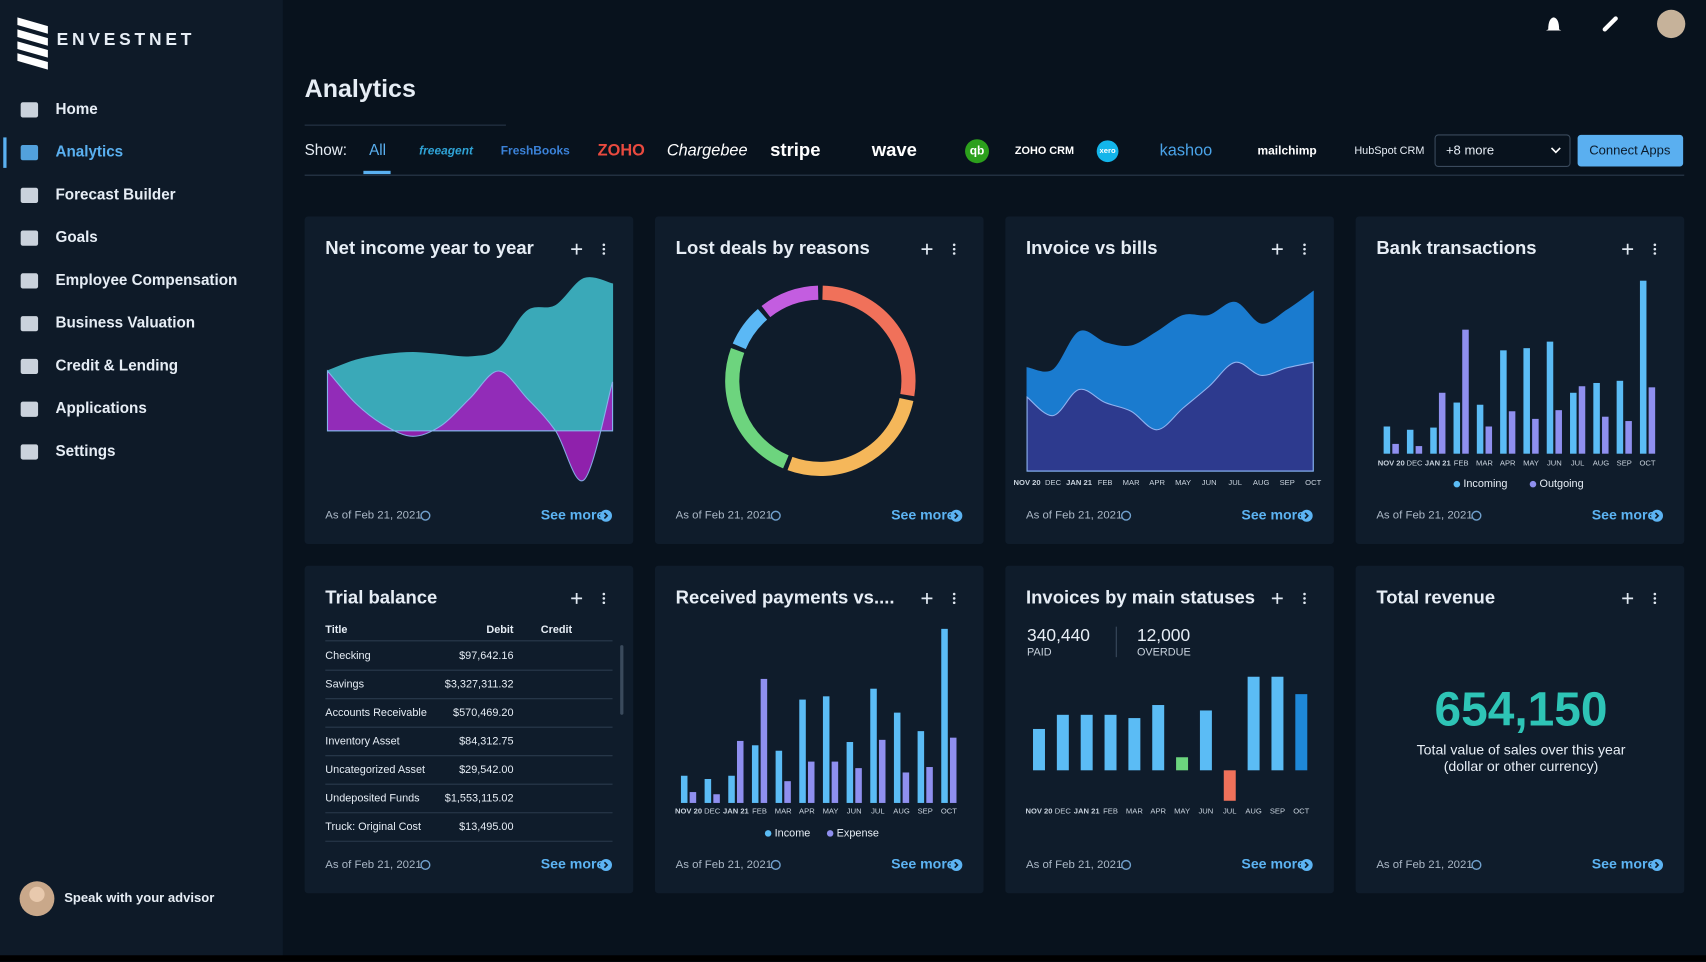  I want to click on app-tab-label: wave, so click(894, 149).